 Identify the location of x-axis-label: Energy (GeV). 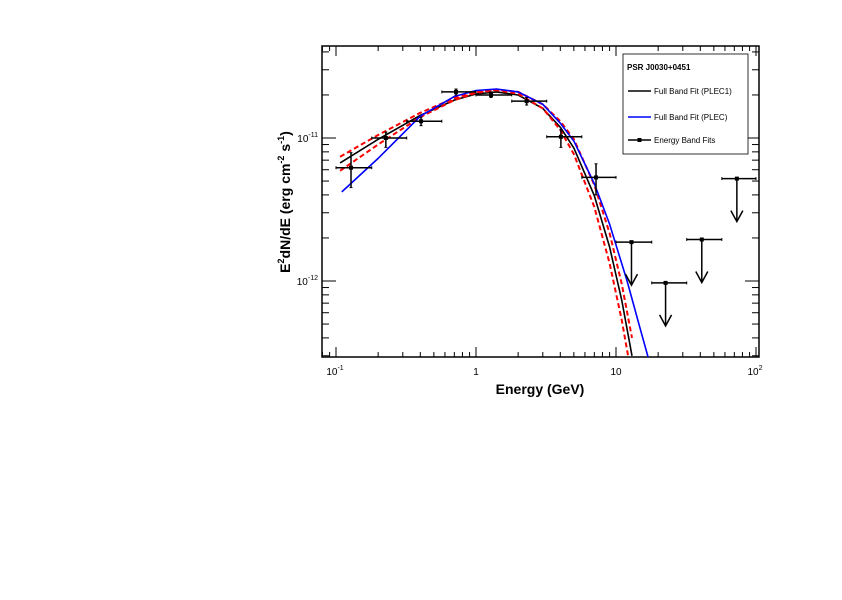
(540, 389).